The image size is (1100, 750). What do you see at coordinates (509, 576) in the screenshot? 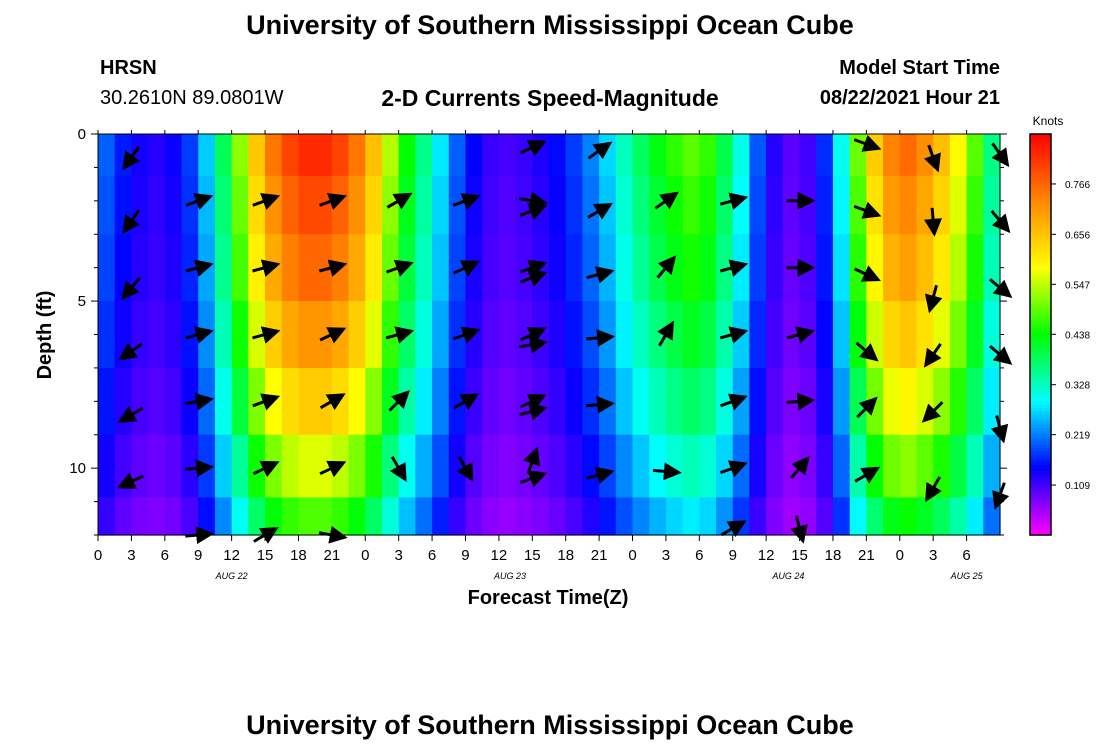
I see `day-label: AUG 23` at bounding box center [509, 576].